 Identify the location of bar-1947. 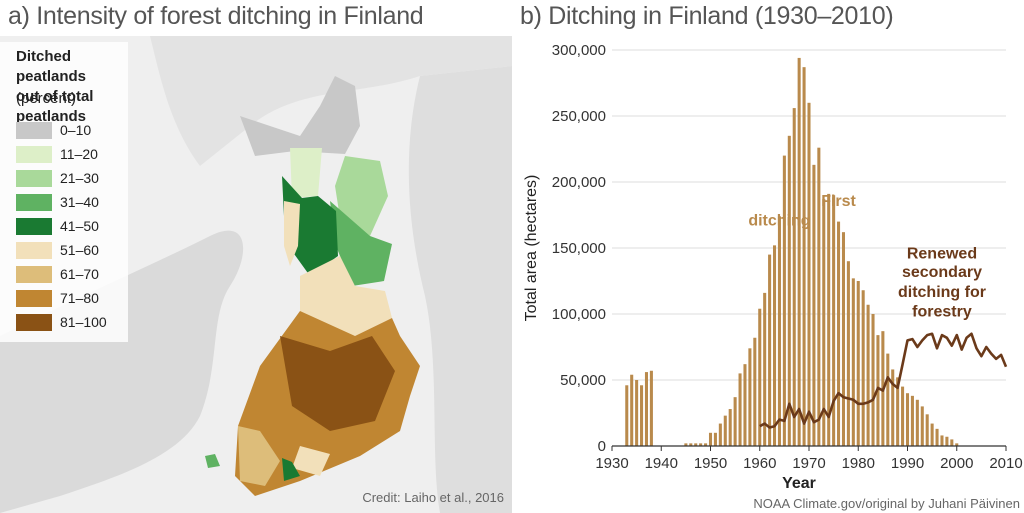
(696, 444).